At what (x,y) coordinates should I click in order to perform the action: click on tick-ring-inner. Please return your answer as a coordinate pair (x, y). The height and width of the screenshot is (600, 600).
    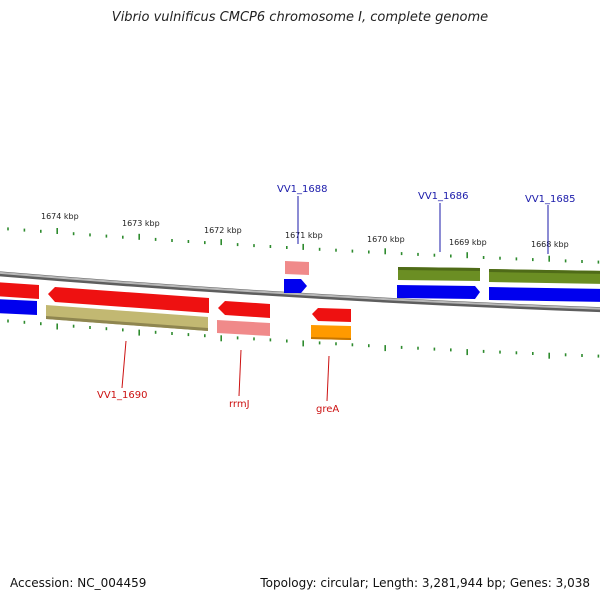
    Looking at the image, I should click on (303, 339).